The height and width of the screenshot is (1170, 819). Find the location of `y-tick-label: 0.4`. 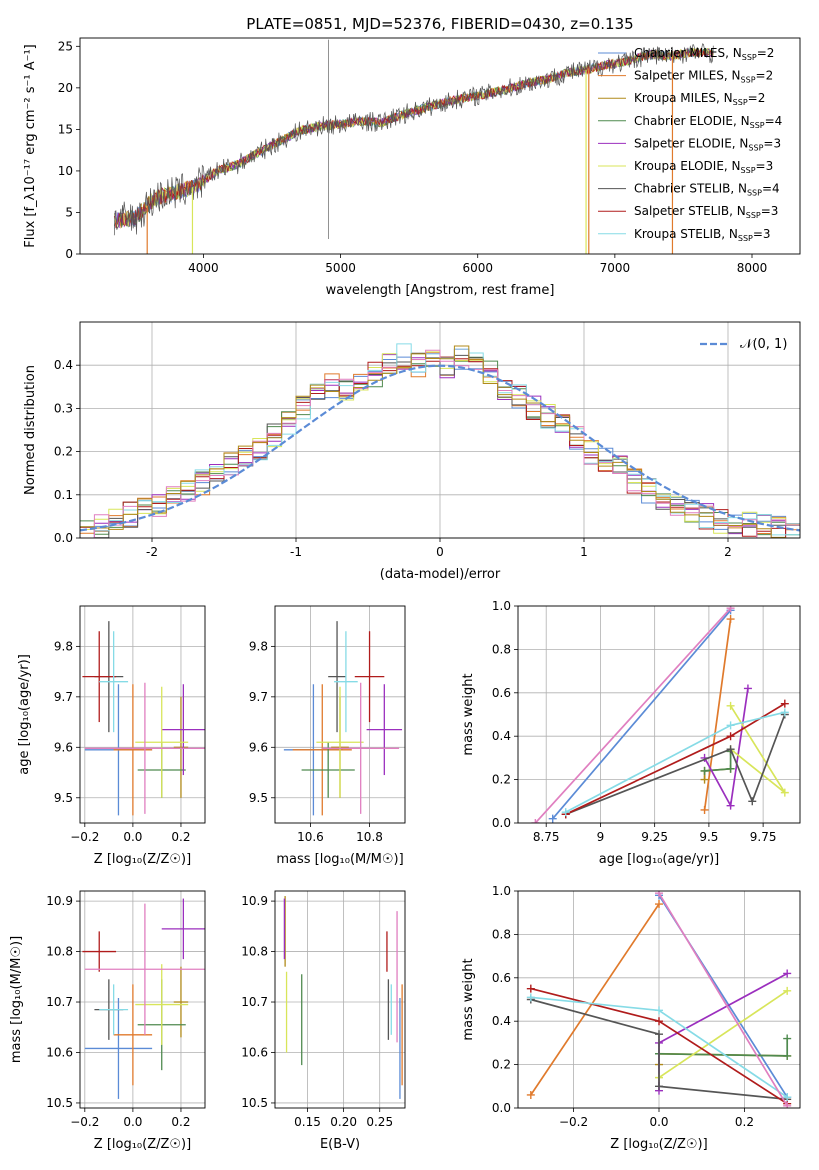

y-tick-label: 0.4 is located at coordinates (63, 365).